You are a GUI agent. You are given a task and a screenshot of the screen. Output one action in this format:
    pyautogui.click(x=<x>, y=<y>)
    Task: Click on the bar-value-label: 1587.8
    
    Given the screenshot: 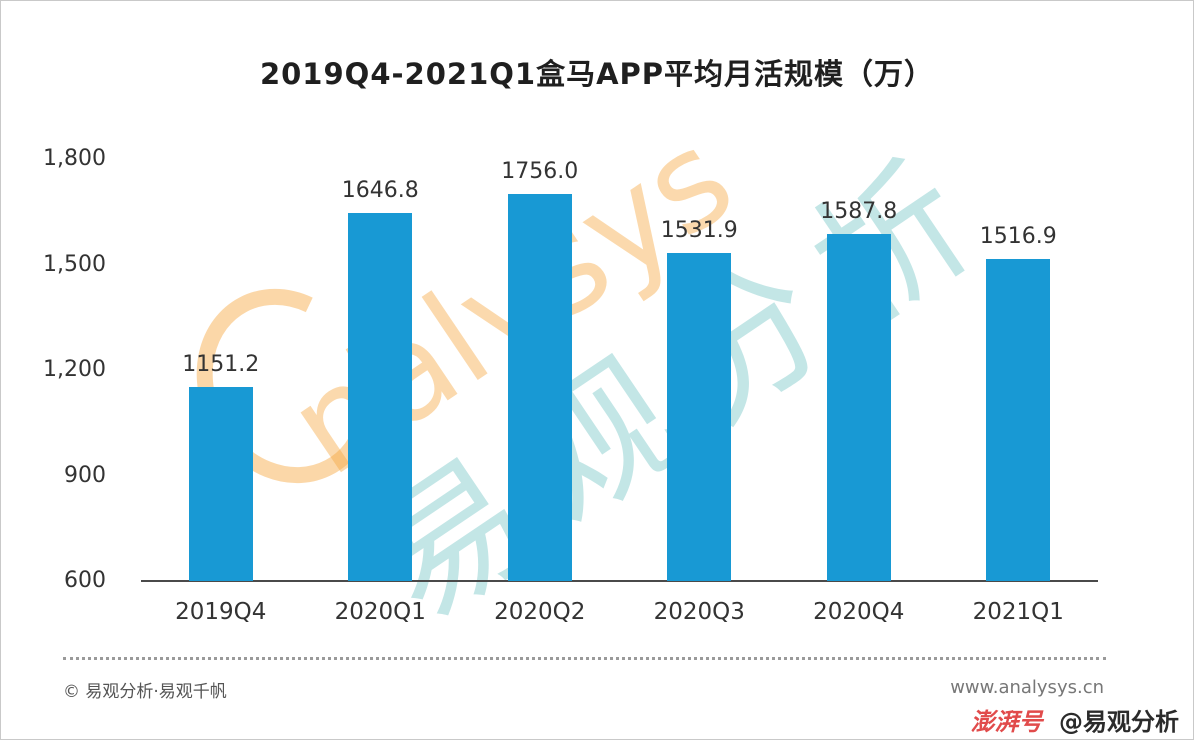 What is the action you would take?
    pyautogui.click(x=859, y=211)
    